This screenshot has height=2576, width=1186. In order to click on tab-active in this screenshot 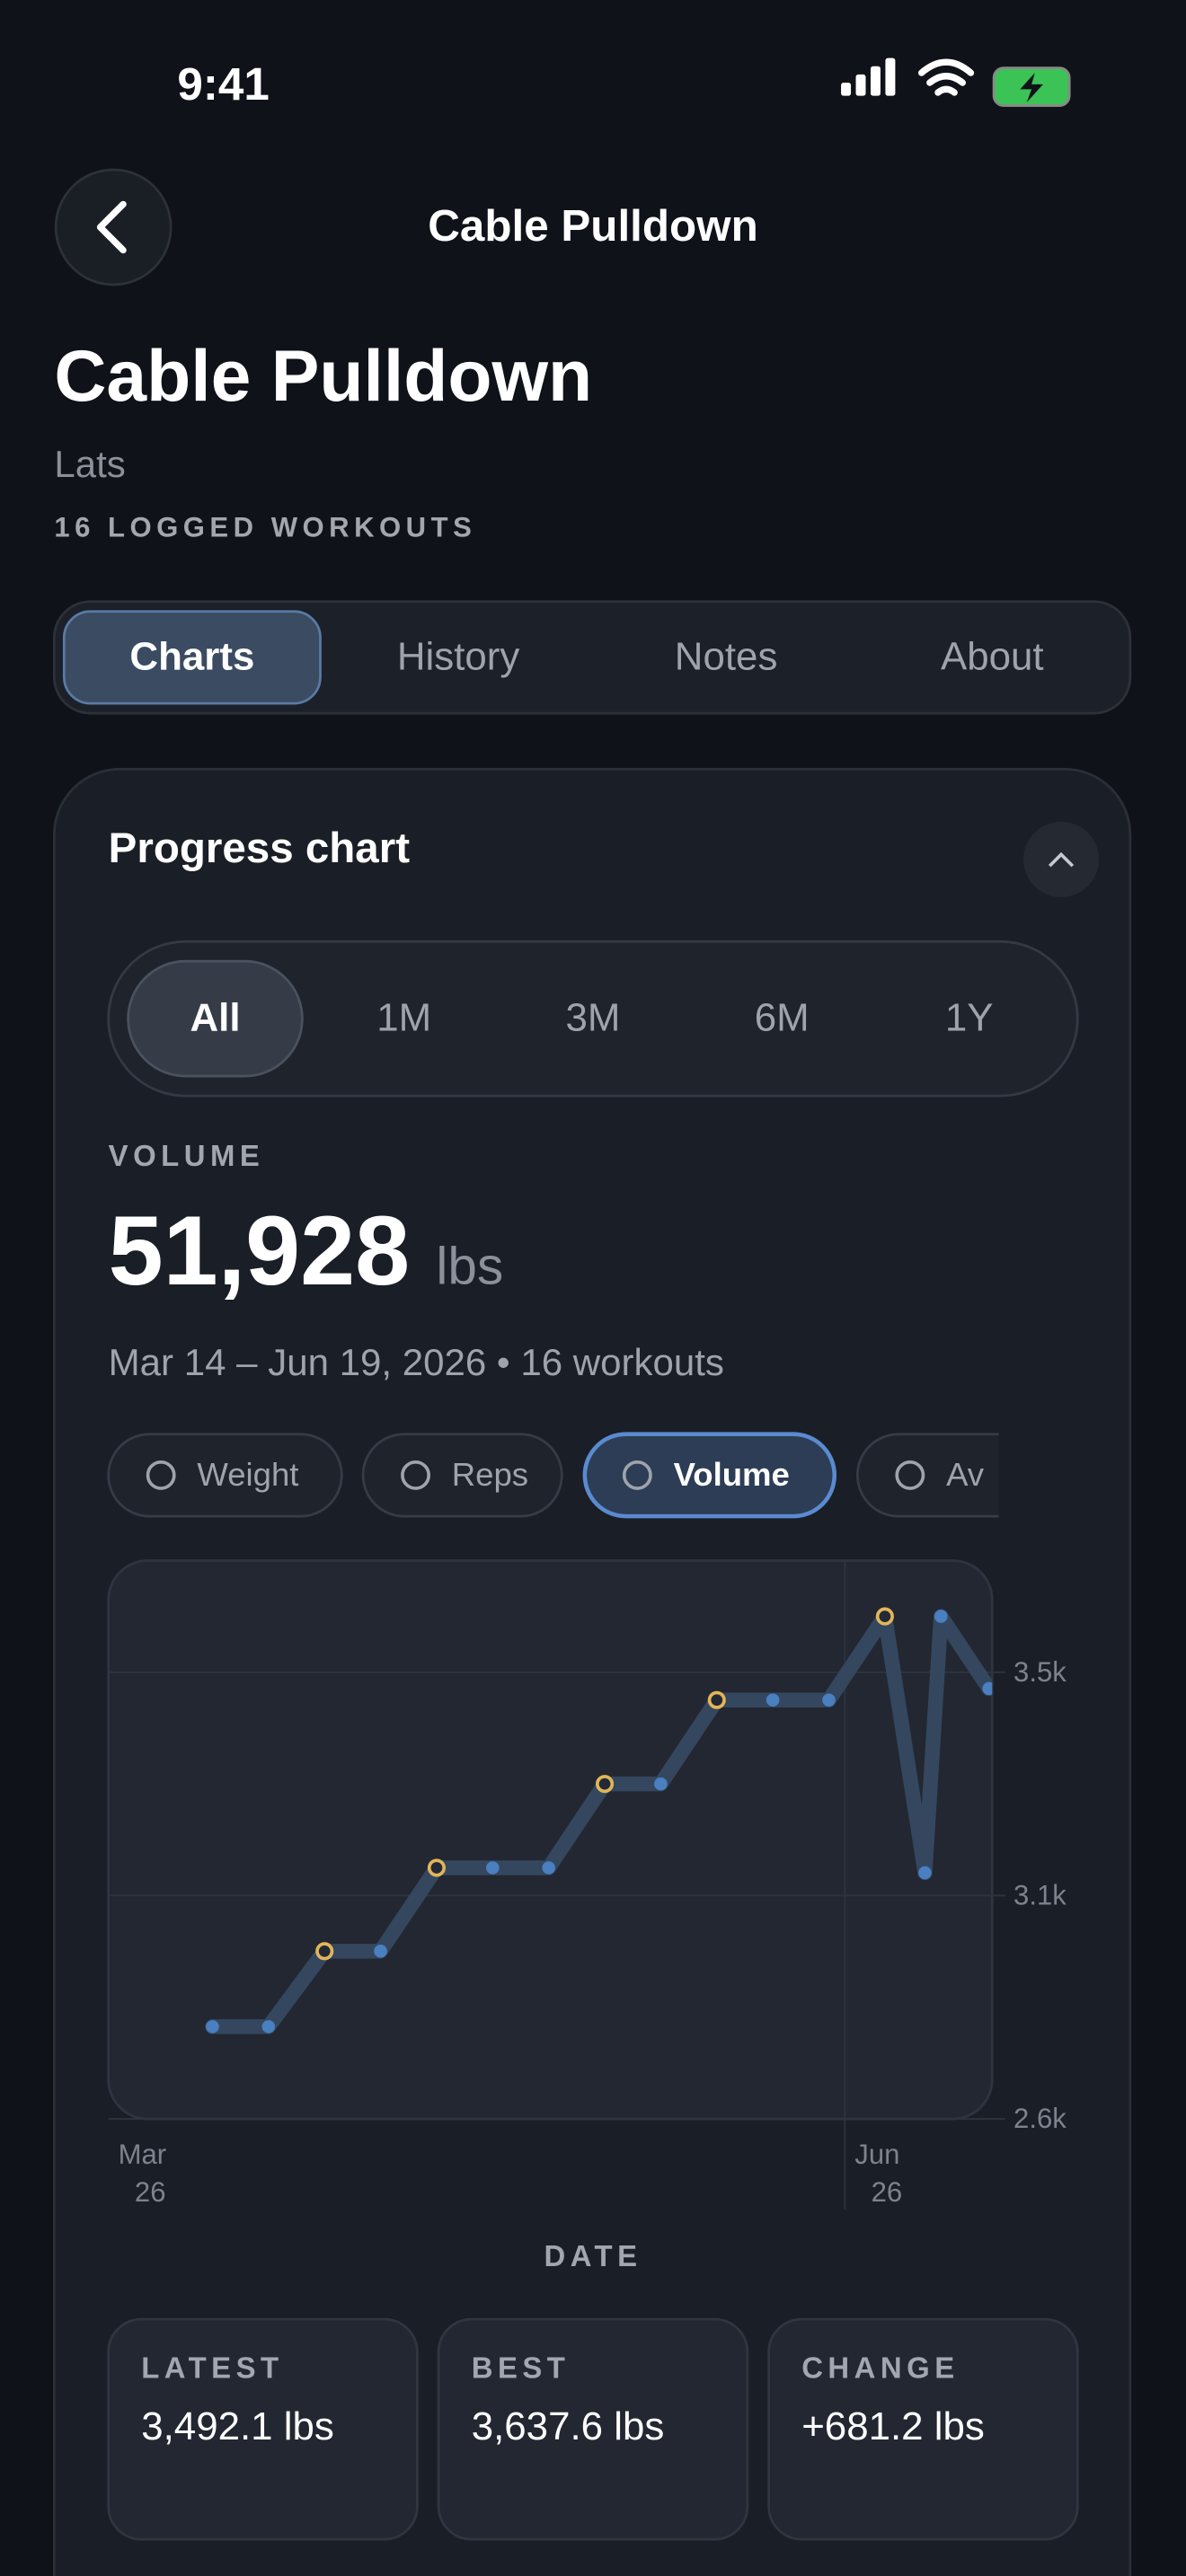, I will do `click(192, 657)`.